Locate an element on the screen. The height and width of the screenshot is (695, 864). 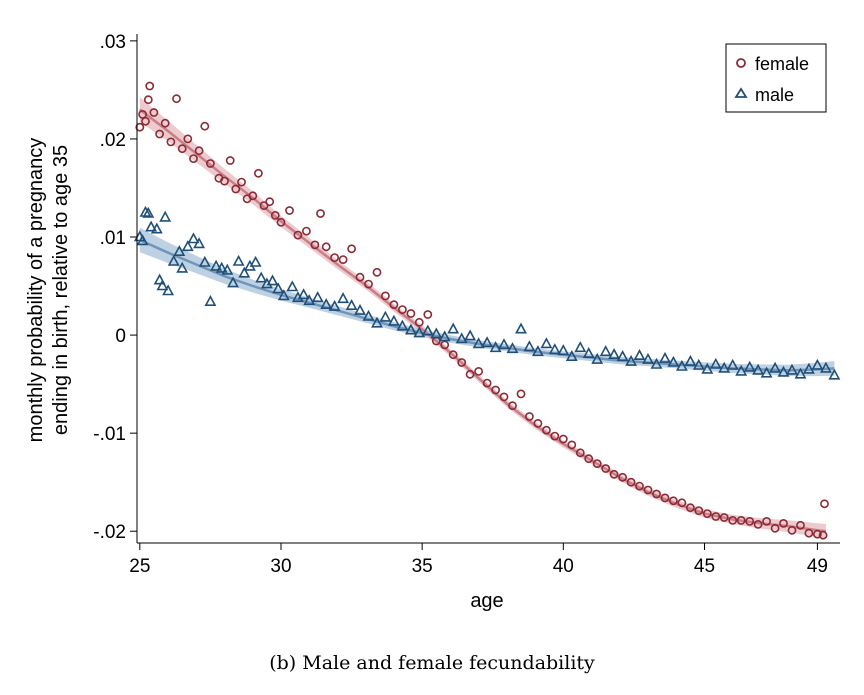
x-tick-label: 35 is located at coordinates (422, 566).